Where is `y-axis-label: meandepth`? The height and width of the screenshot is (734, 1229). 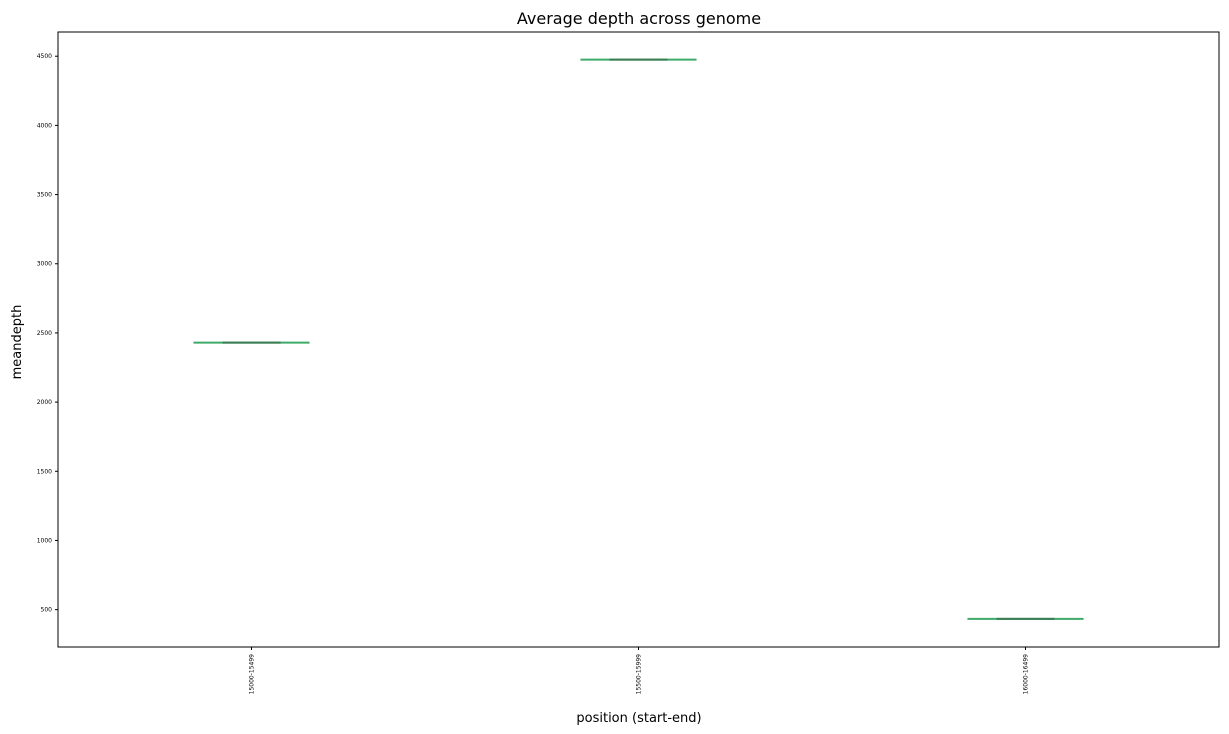
y-axis-label: meandepth is located at coordinates (17, 342).